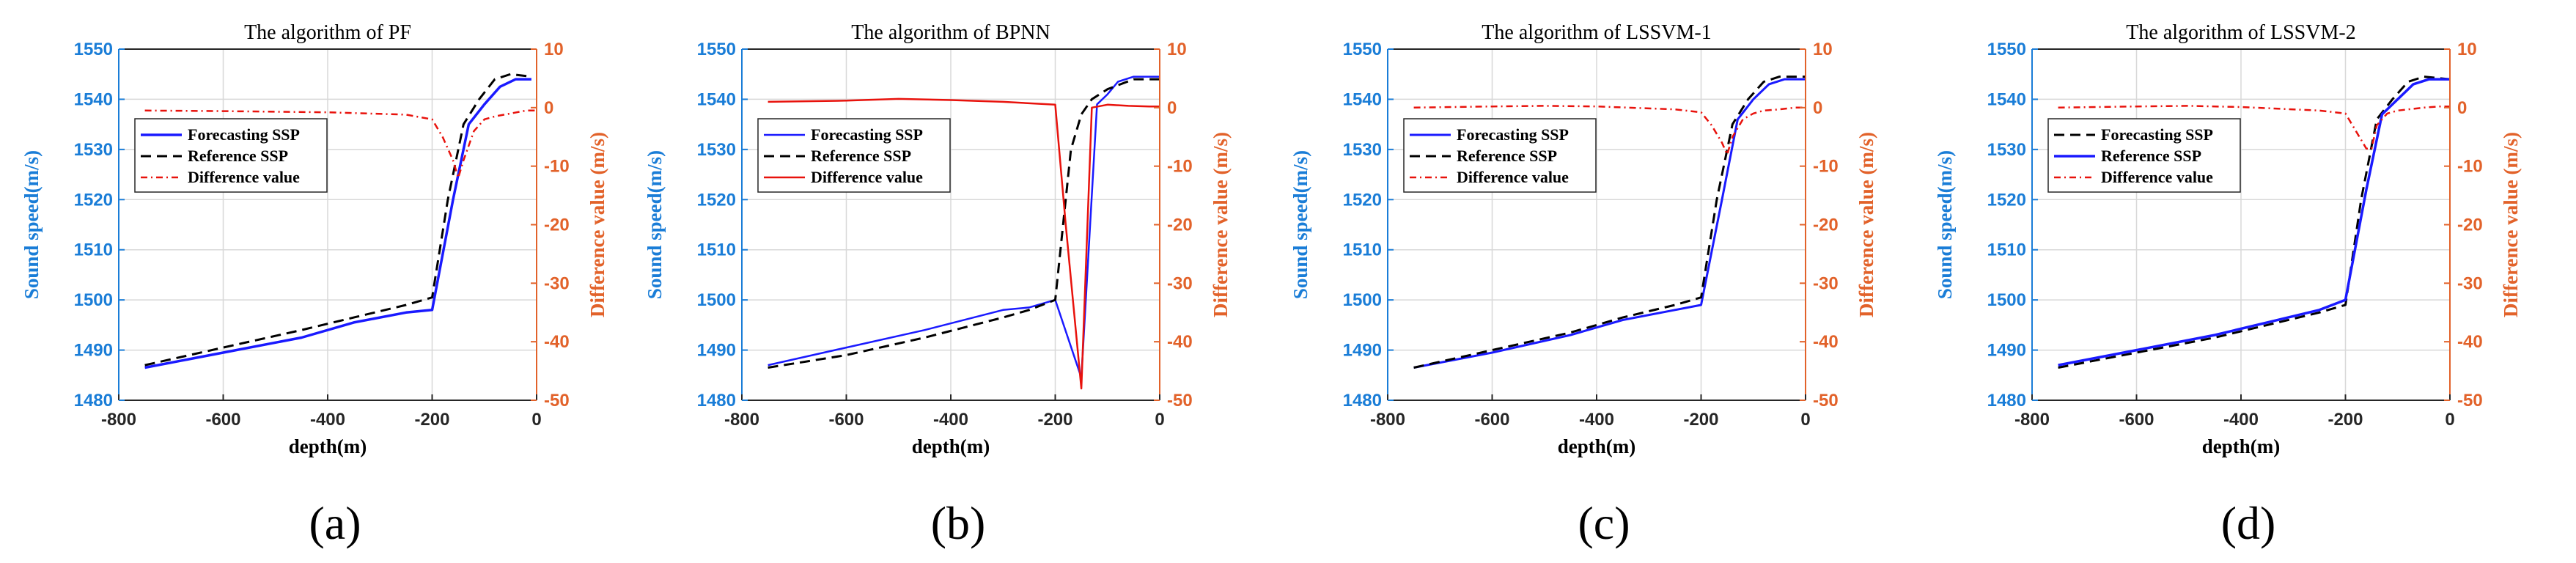 Image resolution: width=2576 pixels, height=563 pixels. I want to click on panel-caption: (a), so click(335, 523).